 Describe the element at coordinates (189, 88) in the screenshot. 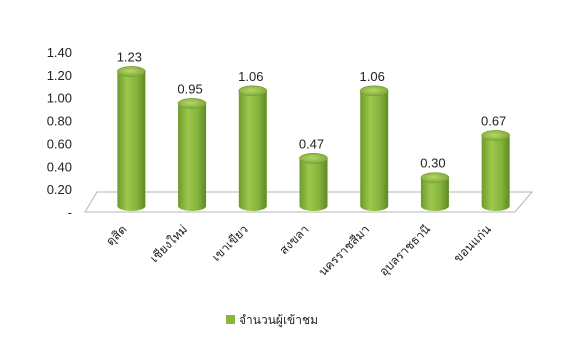

I see `data-label: 0.95` at that location.